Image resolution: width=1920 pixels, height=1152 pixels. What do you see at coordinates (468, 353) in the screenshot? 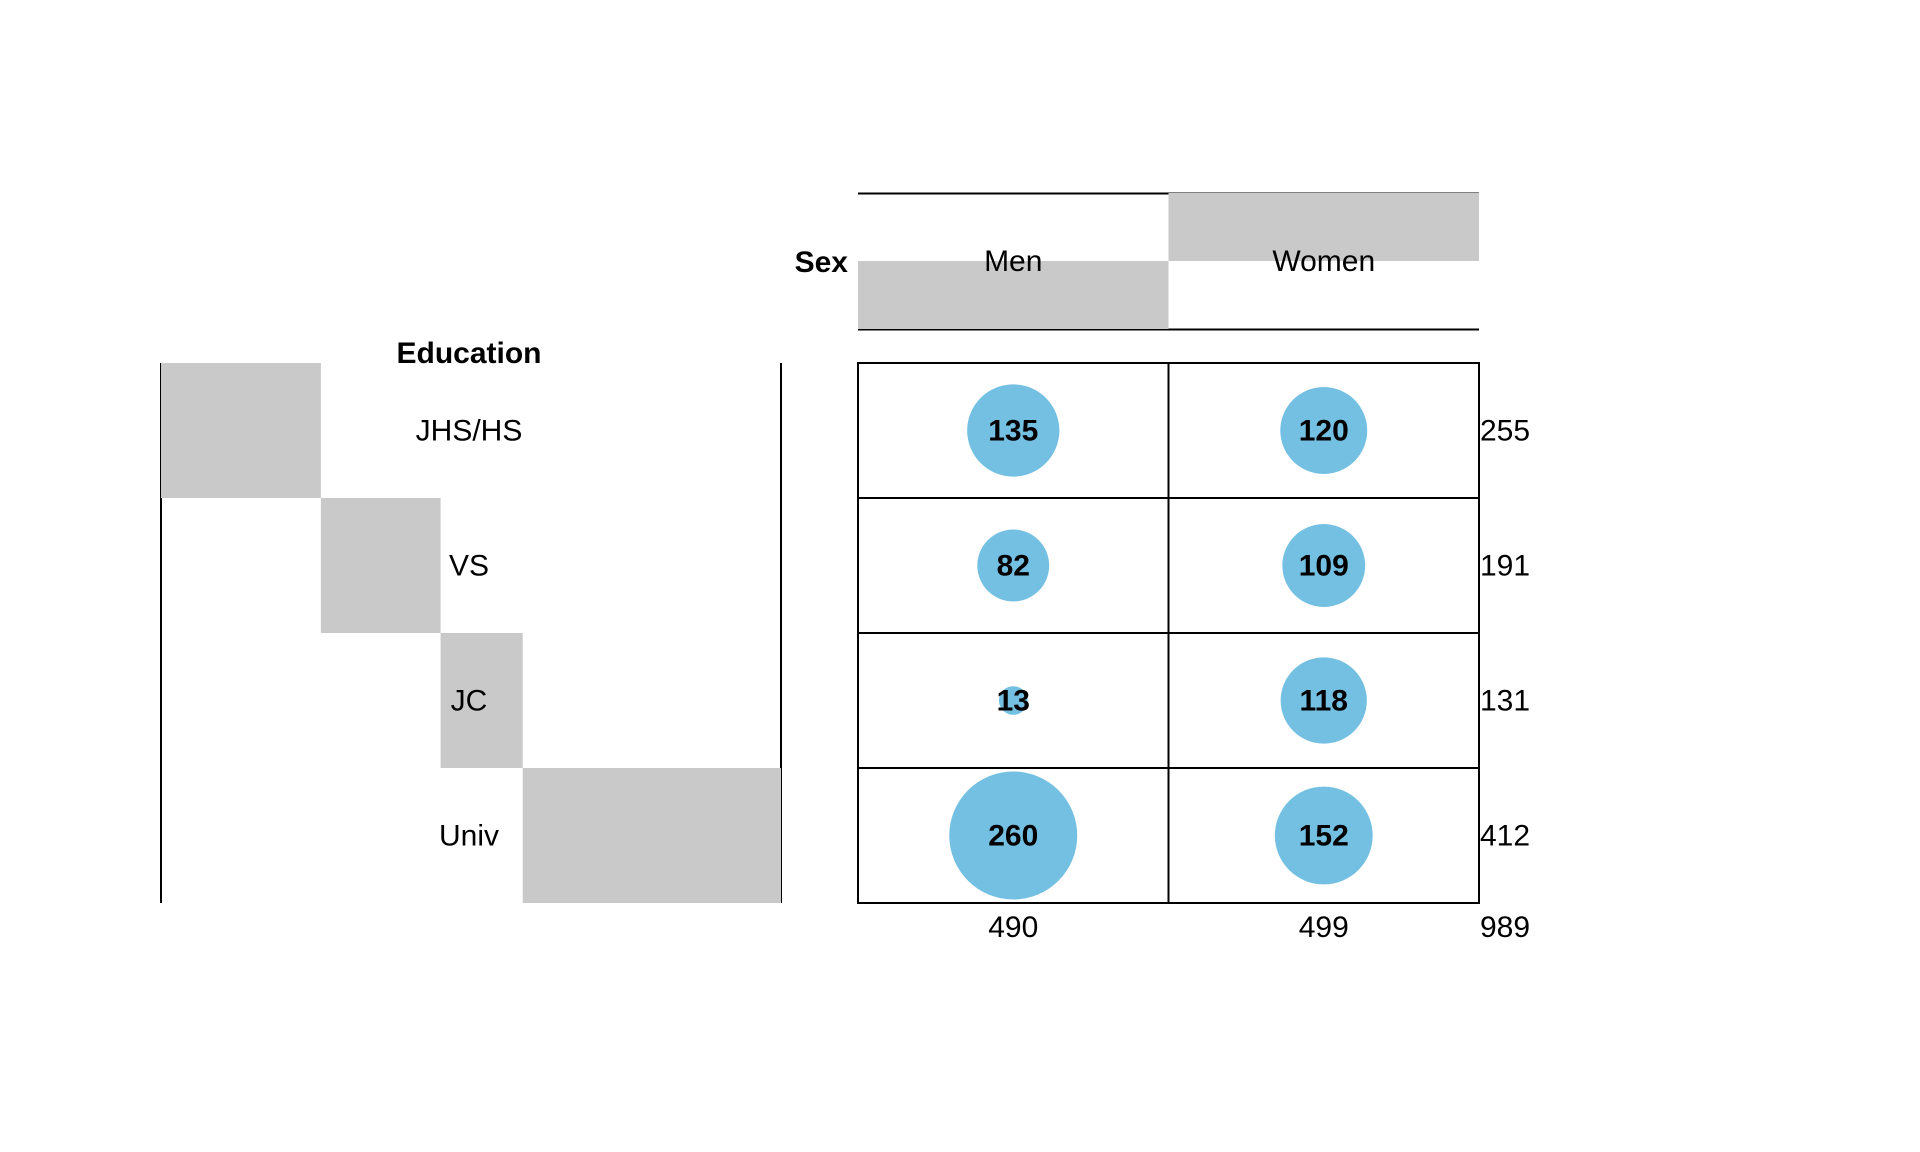
I see `row-variable-title: Education` at bounding box center [468, 353].